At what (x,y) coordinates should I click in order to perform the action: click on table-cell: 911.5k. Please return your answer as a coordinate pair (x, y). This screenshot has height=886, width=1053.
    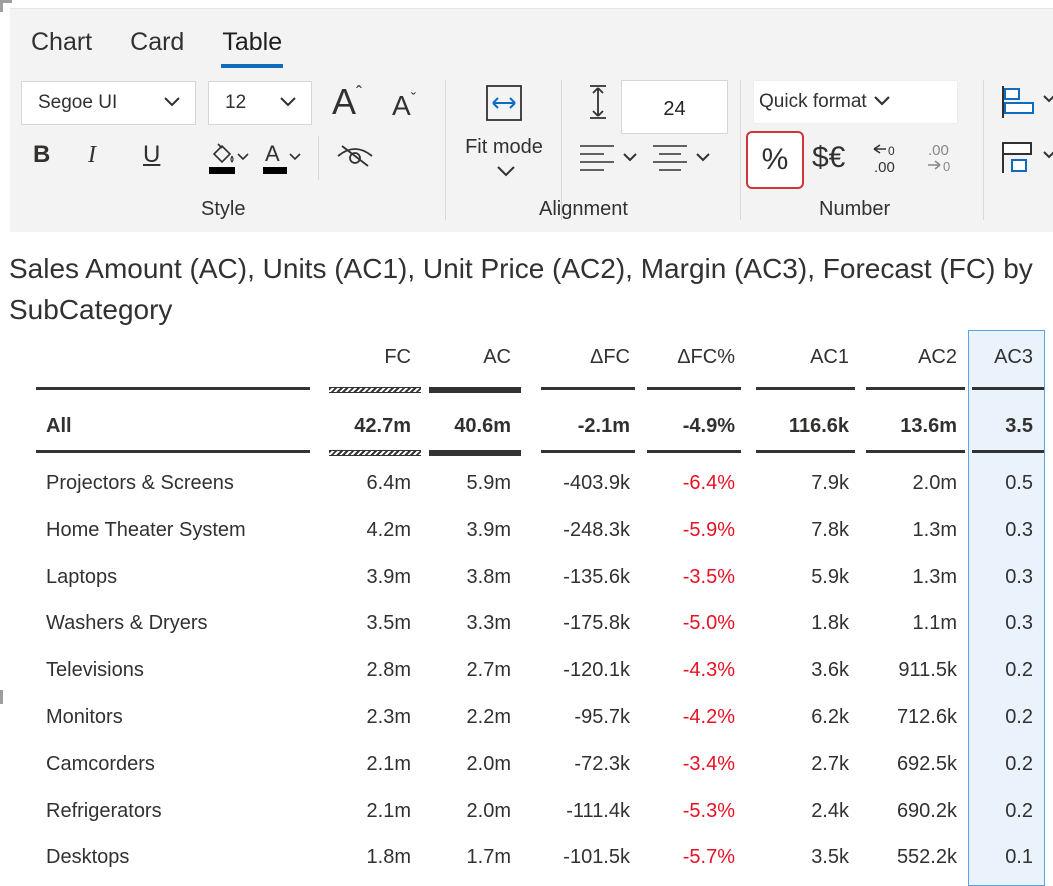
    Looking at the image, I should click on (927, 670).